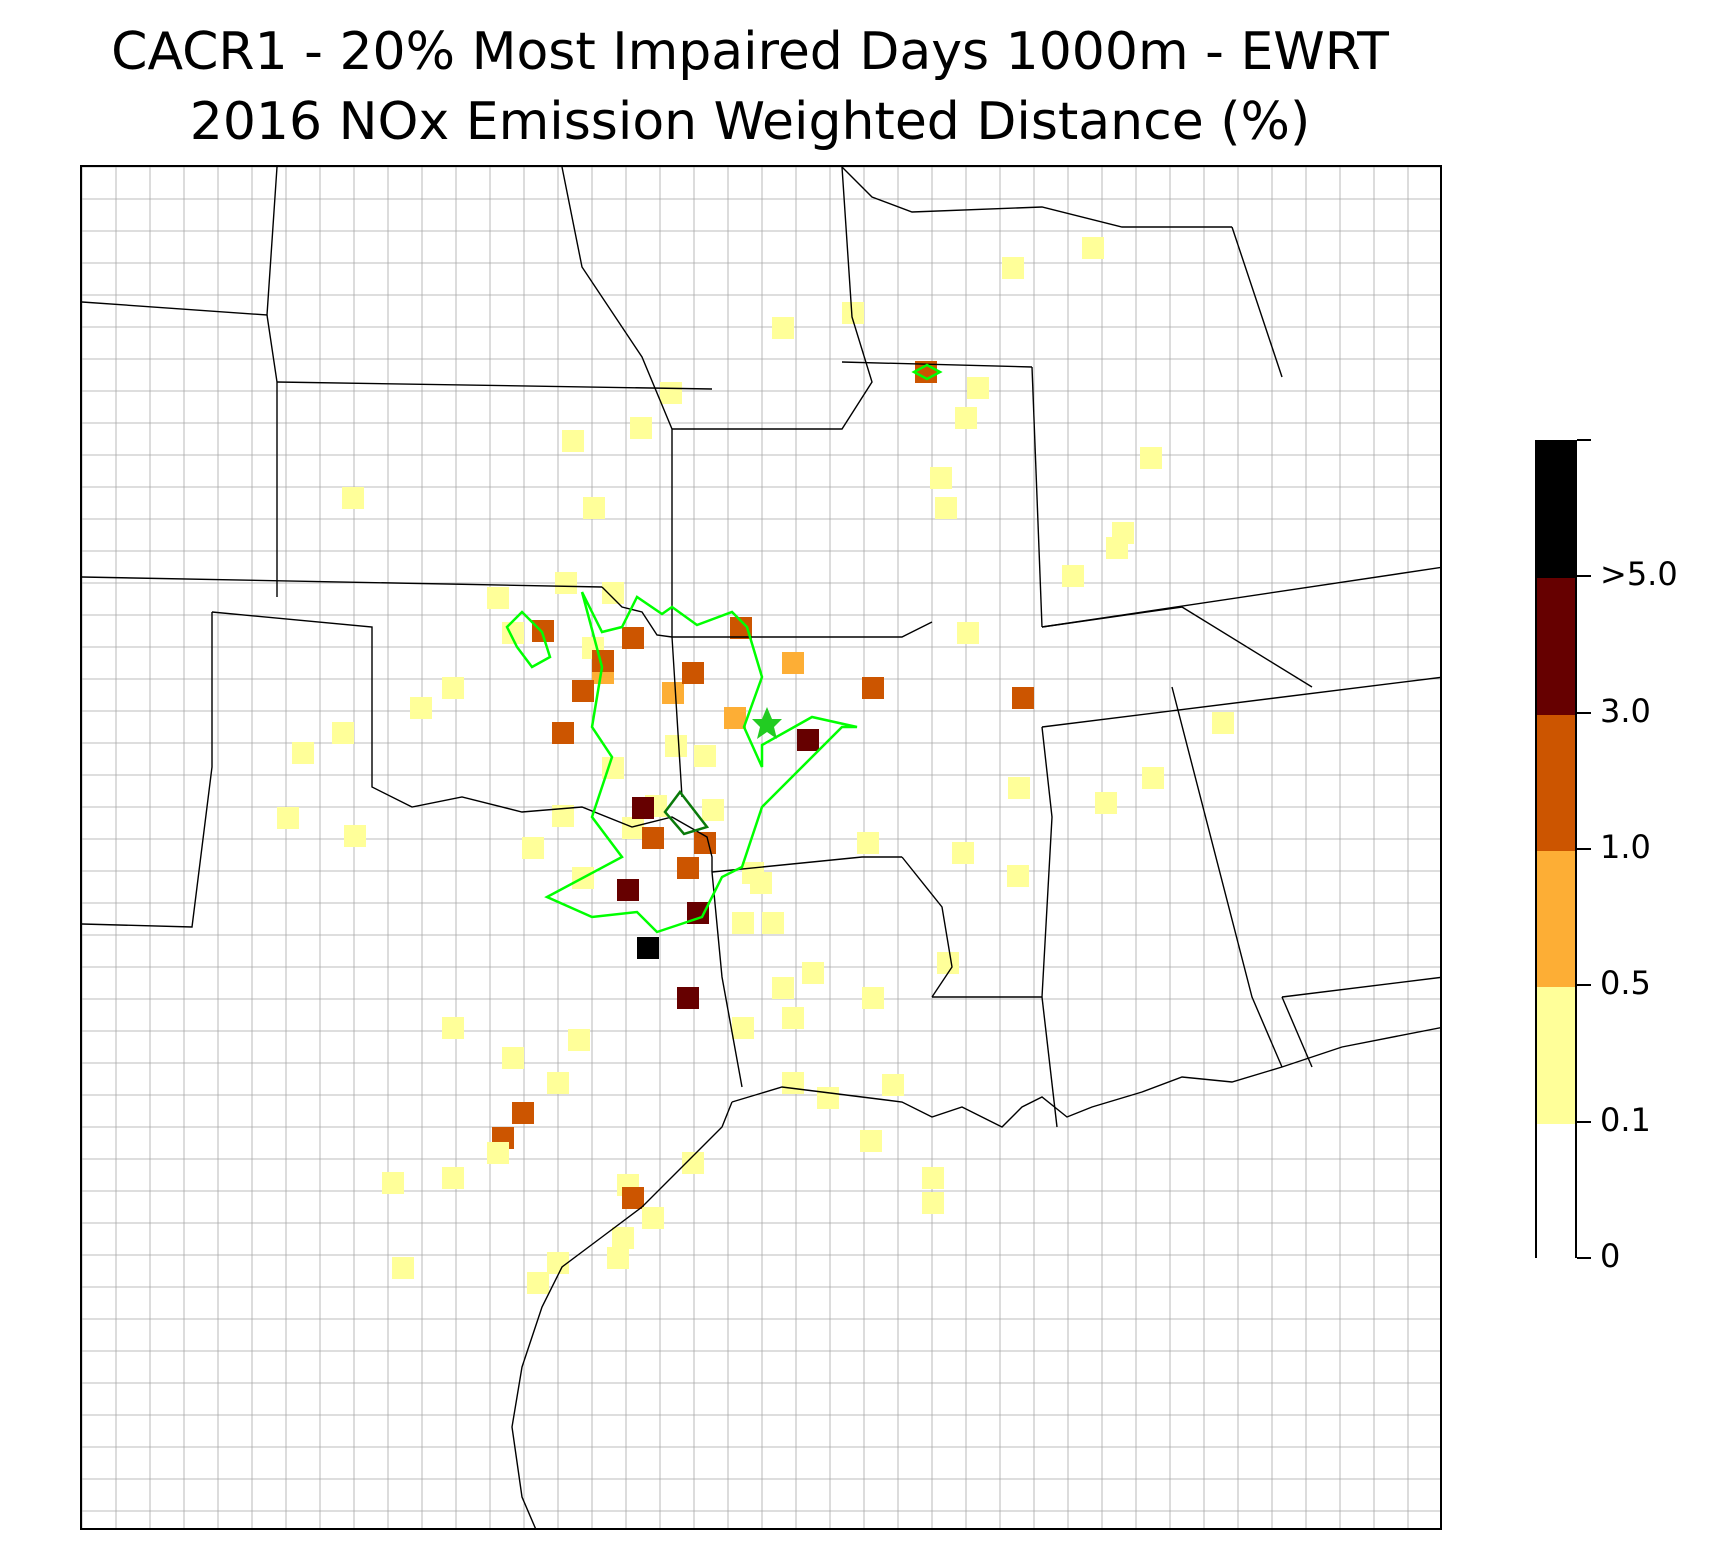 The height and width of the screenshot is (1558, 1732). What do you see at coordinates (686, 812) in the screenshot?
I see `inner-contour` at bounding box center [686, 812].